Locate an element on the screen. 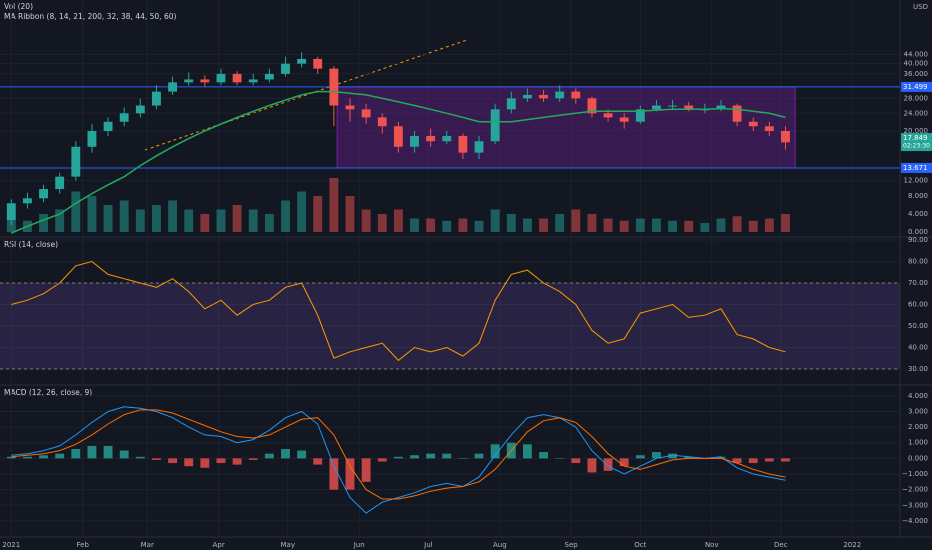 This screenshot has width=932, height=550. signal-line is located at coordinates (398, 454).